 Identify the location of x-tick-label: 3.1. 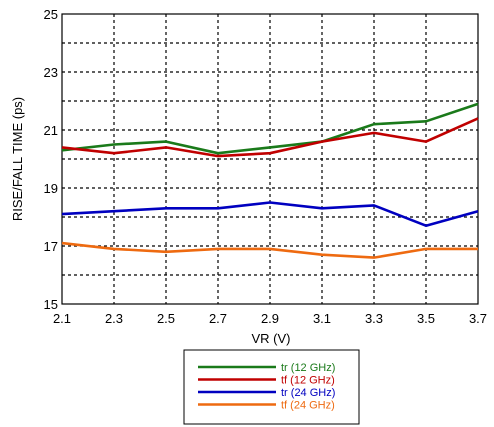
(322, 318).